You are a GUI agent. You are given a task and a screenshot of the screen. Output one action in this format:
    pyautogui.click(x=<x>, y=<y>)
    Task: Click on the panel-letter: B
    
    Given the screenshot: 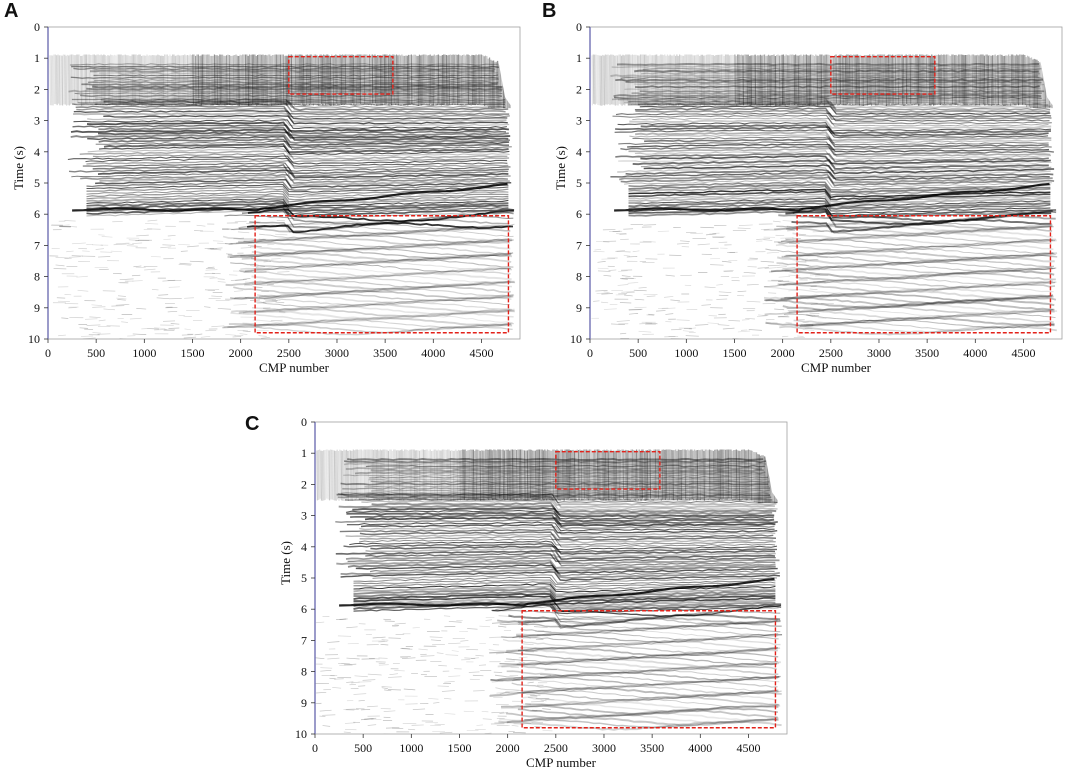 What is the action you would take?
    pyautogui.click(x=549, y=11)
    